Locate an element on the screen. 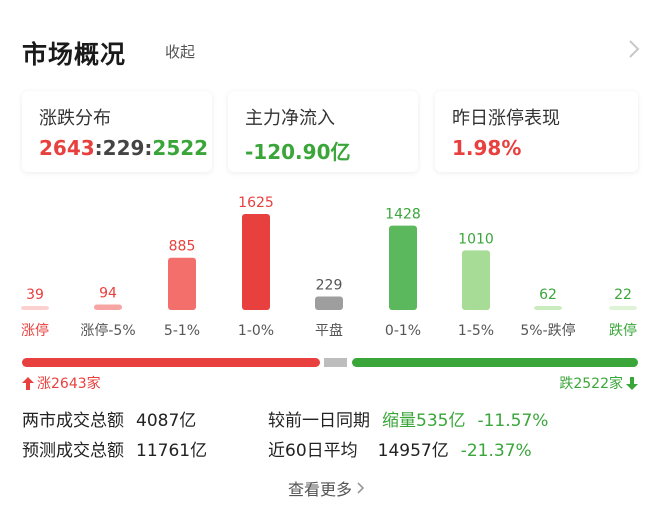 The width and height of the screenshot is (660, 514). up-total: 涨2643家 is located at coordinates (61, 383).